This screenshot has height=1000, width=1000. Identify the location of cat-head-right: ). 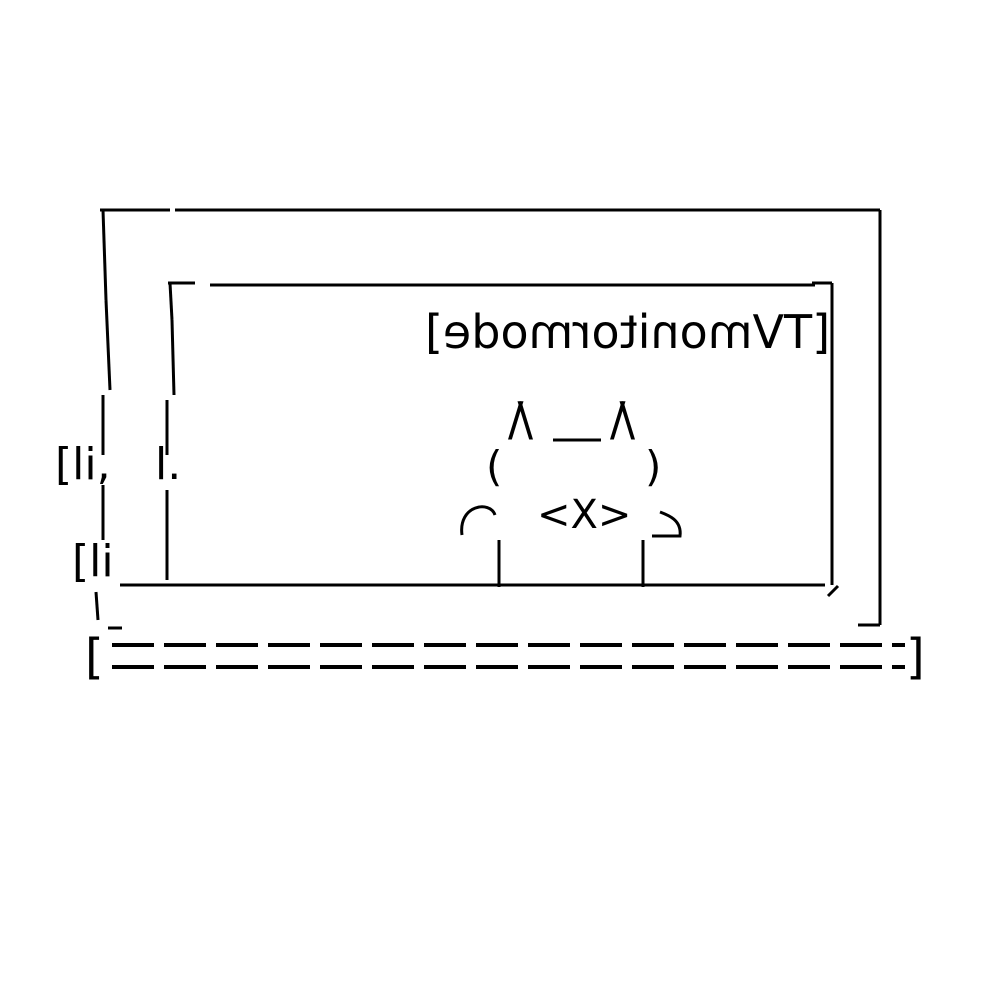
(653, 466).